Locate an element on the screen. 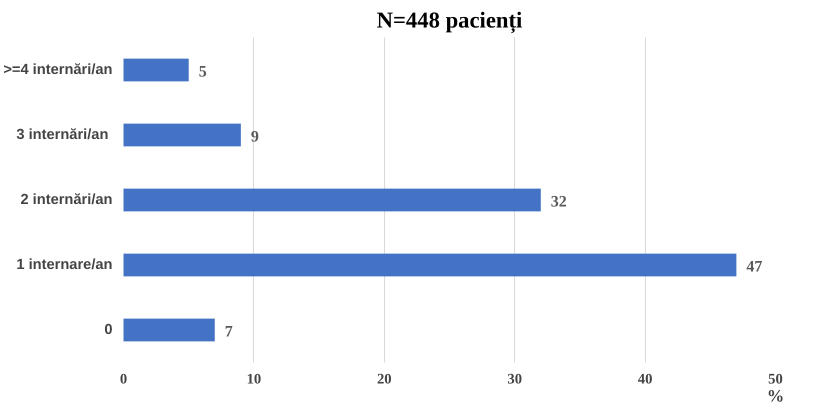  x-tick-label: 40 is located at coordinates (645, 380).